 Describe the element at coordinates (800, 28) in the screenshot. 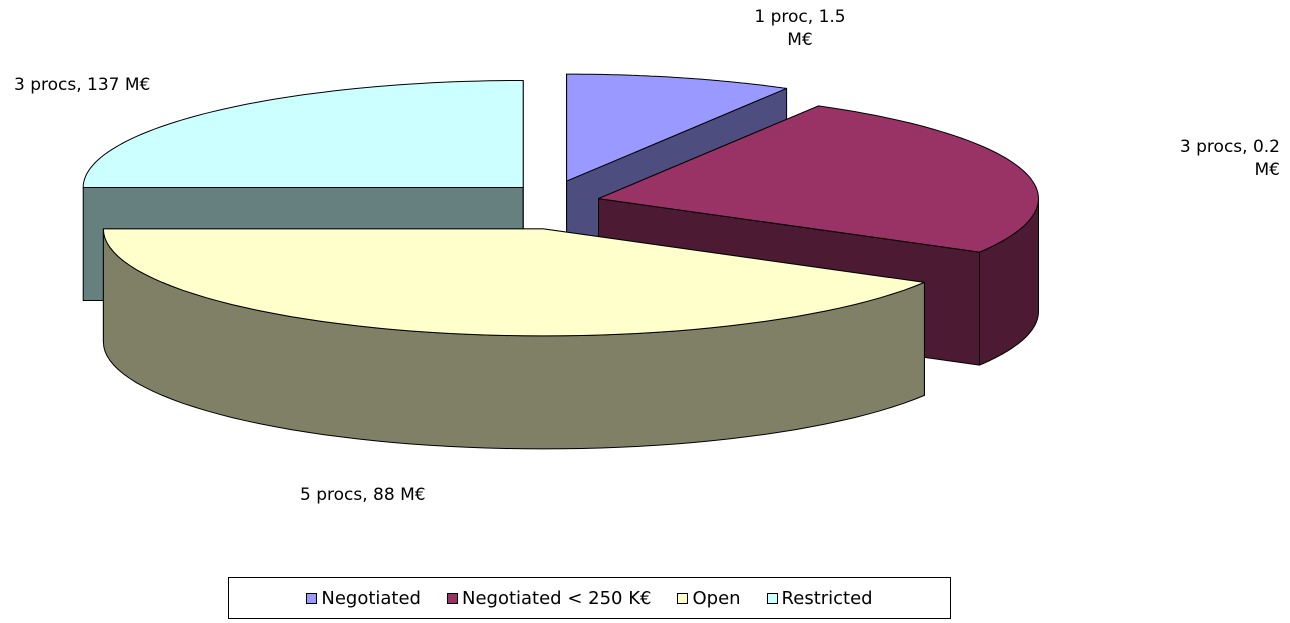

I see `data-label: 1 proc, 1.5 M€` at that location.